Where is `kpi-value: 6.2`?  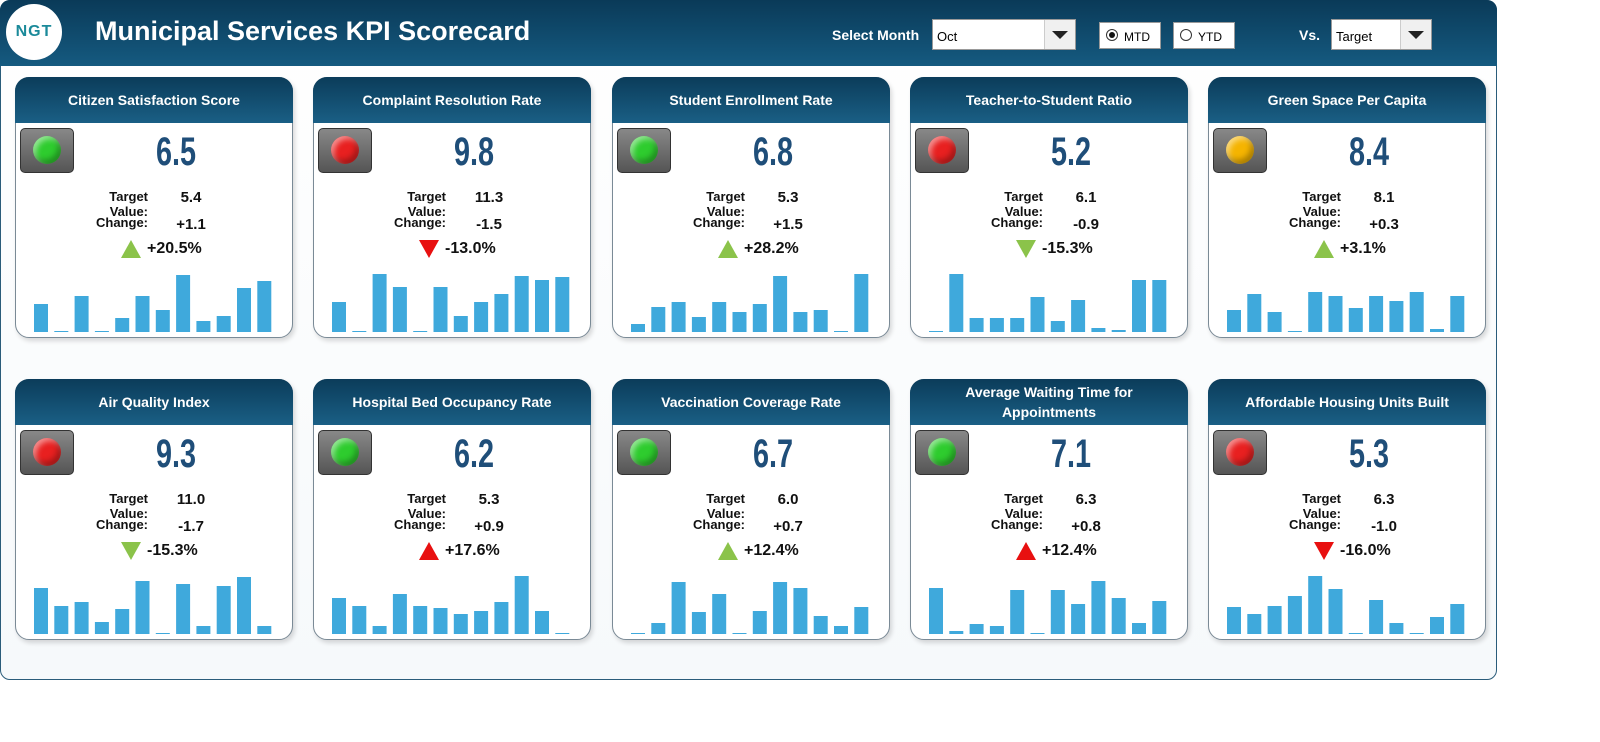
kpi-value: 6.2 is located at coordinates (474, 454).